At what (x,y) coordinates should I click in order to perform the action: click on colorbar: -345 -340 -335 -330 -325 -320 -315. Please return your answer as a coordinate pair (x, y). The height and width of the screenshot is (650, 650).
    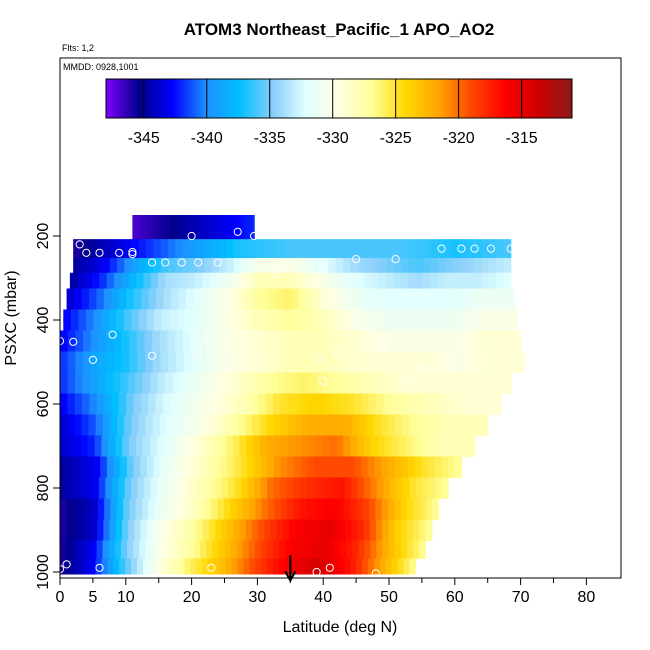
    Looking at the image, I should click on (339, 112).